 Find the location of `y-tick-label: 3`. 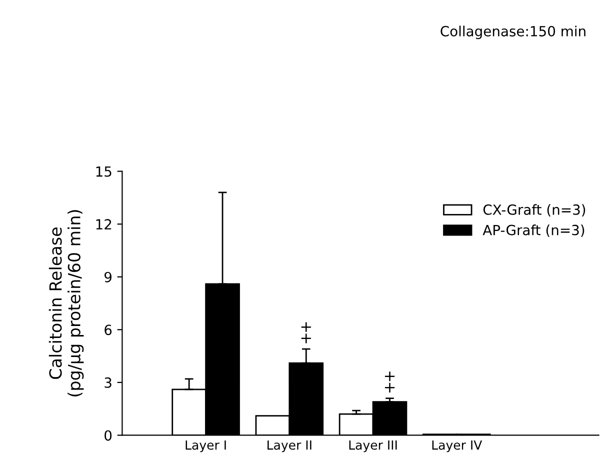

y-tick-label: 3 is located at coordinates (108, 382).